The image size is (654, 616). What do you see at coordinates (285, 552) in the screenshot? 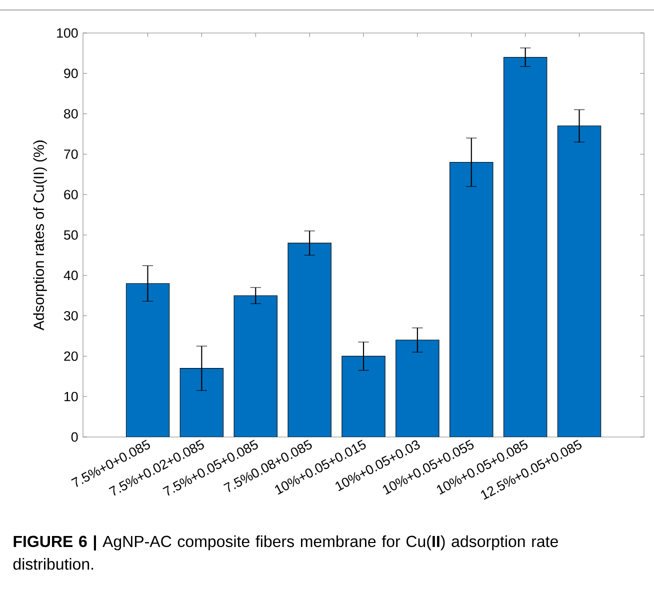
I see `text: FIGURE 6 | AgNP-AC composite fibers membrane for Cu(II) adsorption rate distribution.` at bounding box center [285, 552].